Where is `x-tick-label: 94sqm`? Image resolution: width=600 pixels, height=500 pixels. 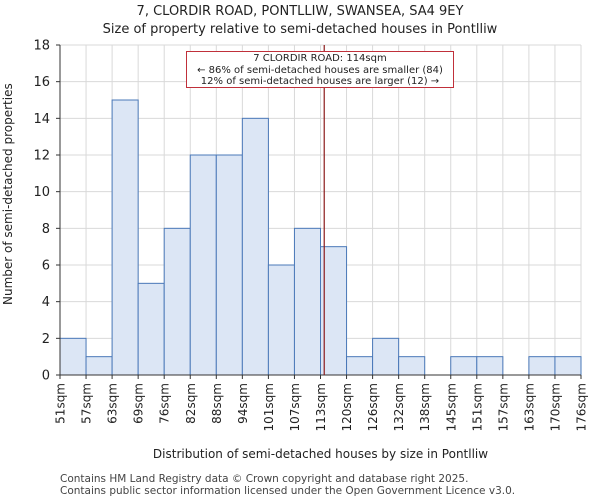
x-tick-label: 94sqm is located at coordinates (243, 403).